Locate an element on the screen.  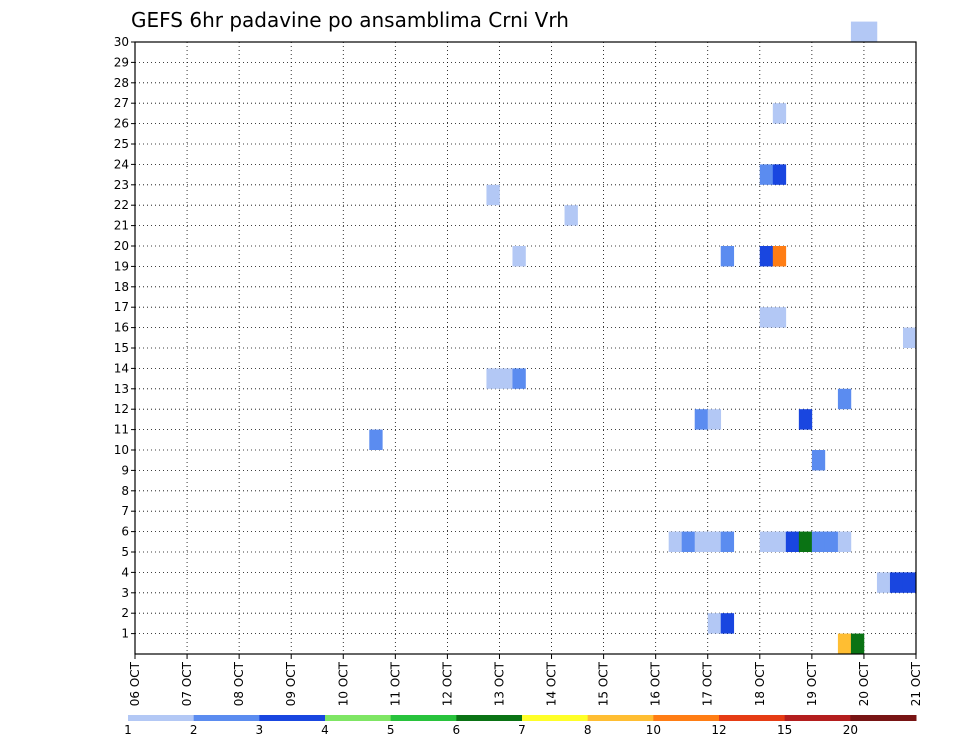
x-tick-label: 09 OCT is located at coordinates (291, 683).